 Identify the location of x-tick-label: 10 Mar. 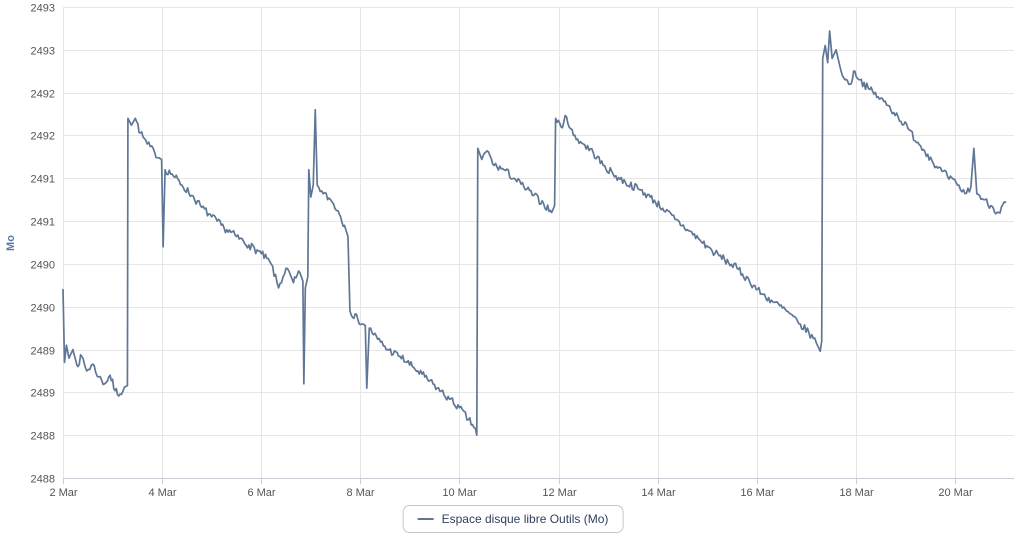
(459, 493).